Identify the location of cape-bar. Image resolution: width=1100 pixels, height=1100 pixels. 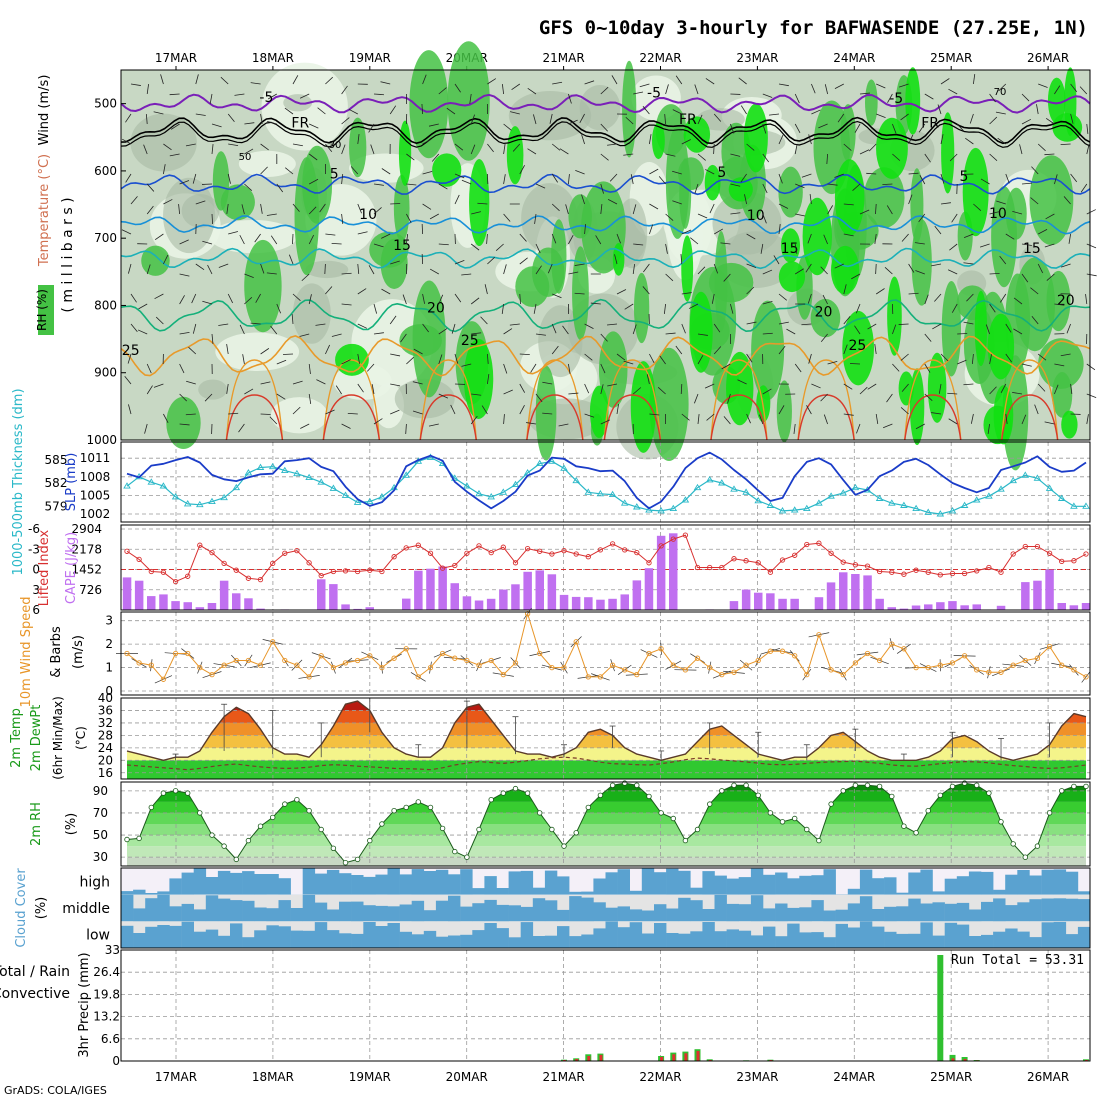
(369, 608).